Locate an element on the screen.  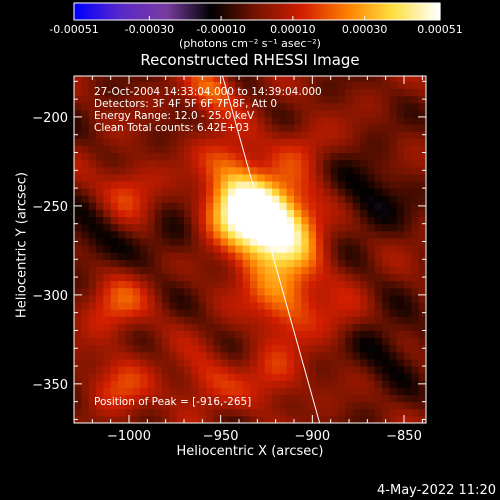
colorbar-tick-label: 0.00051 is located at coordinates (440, 29).